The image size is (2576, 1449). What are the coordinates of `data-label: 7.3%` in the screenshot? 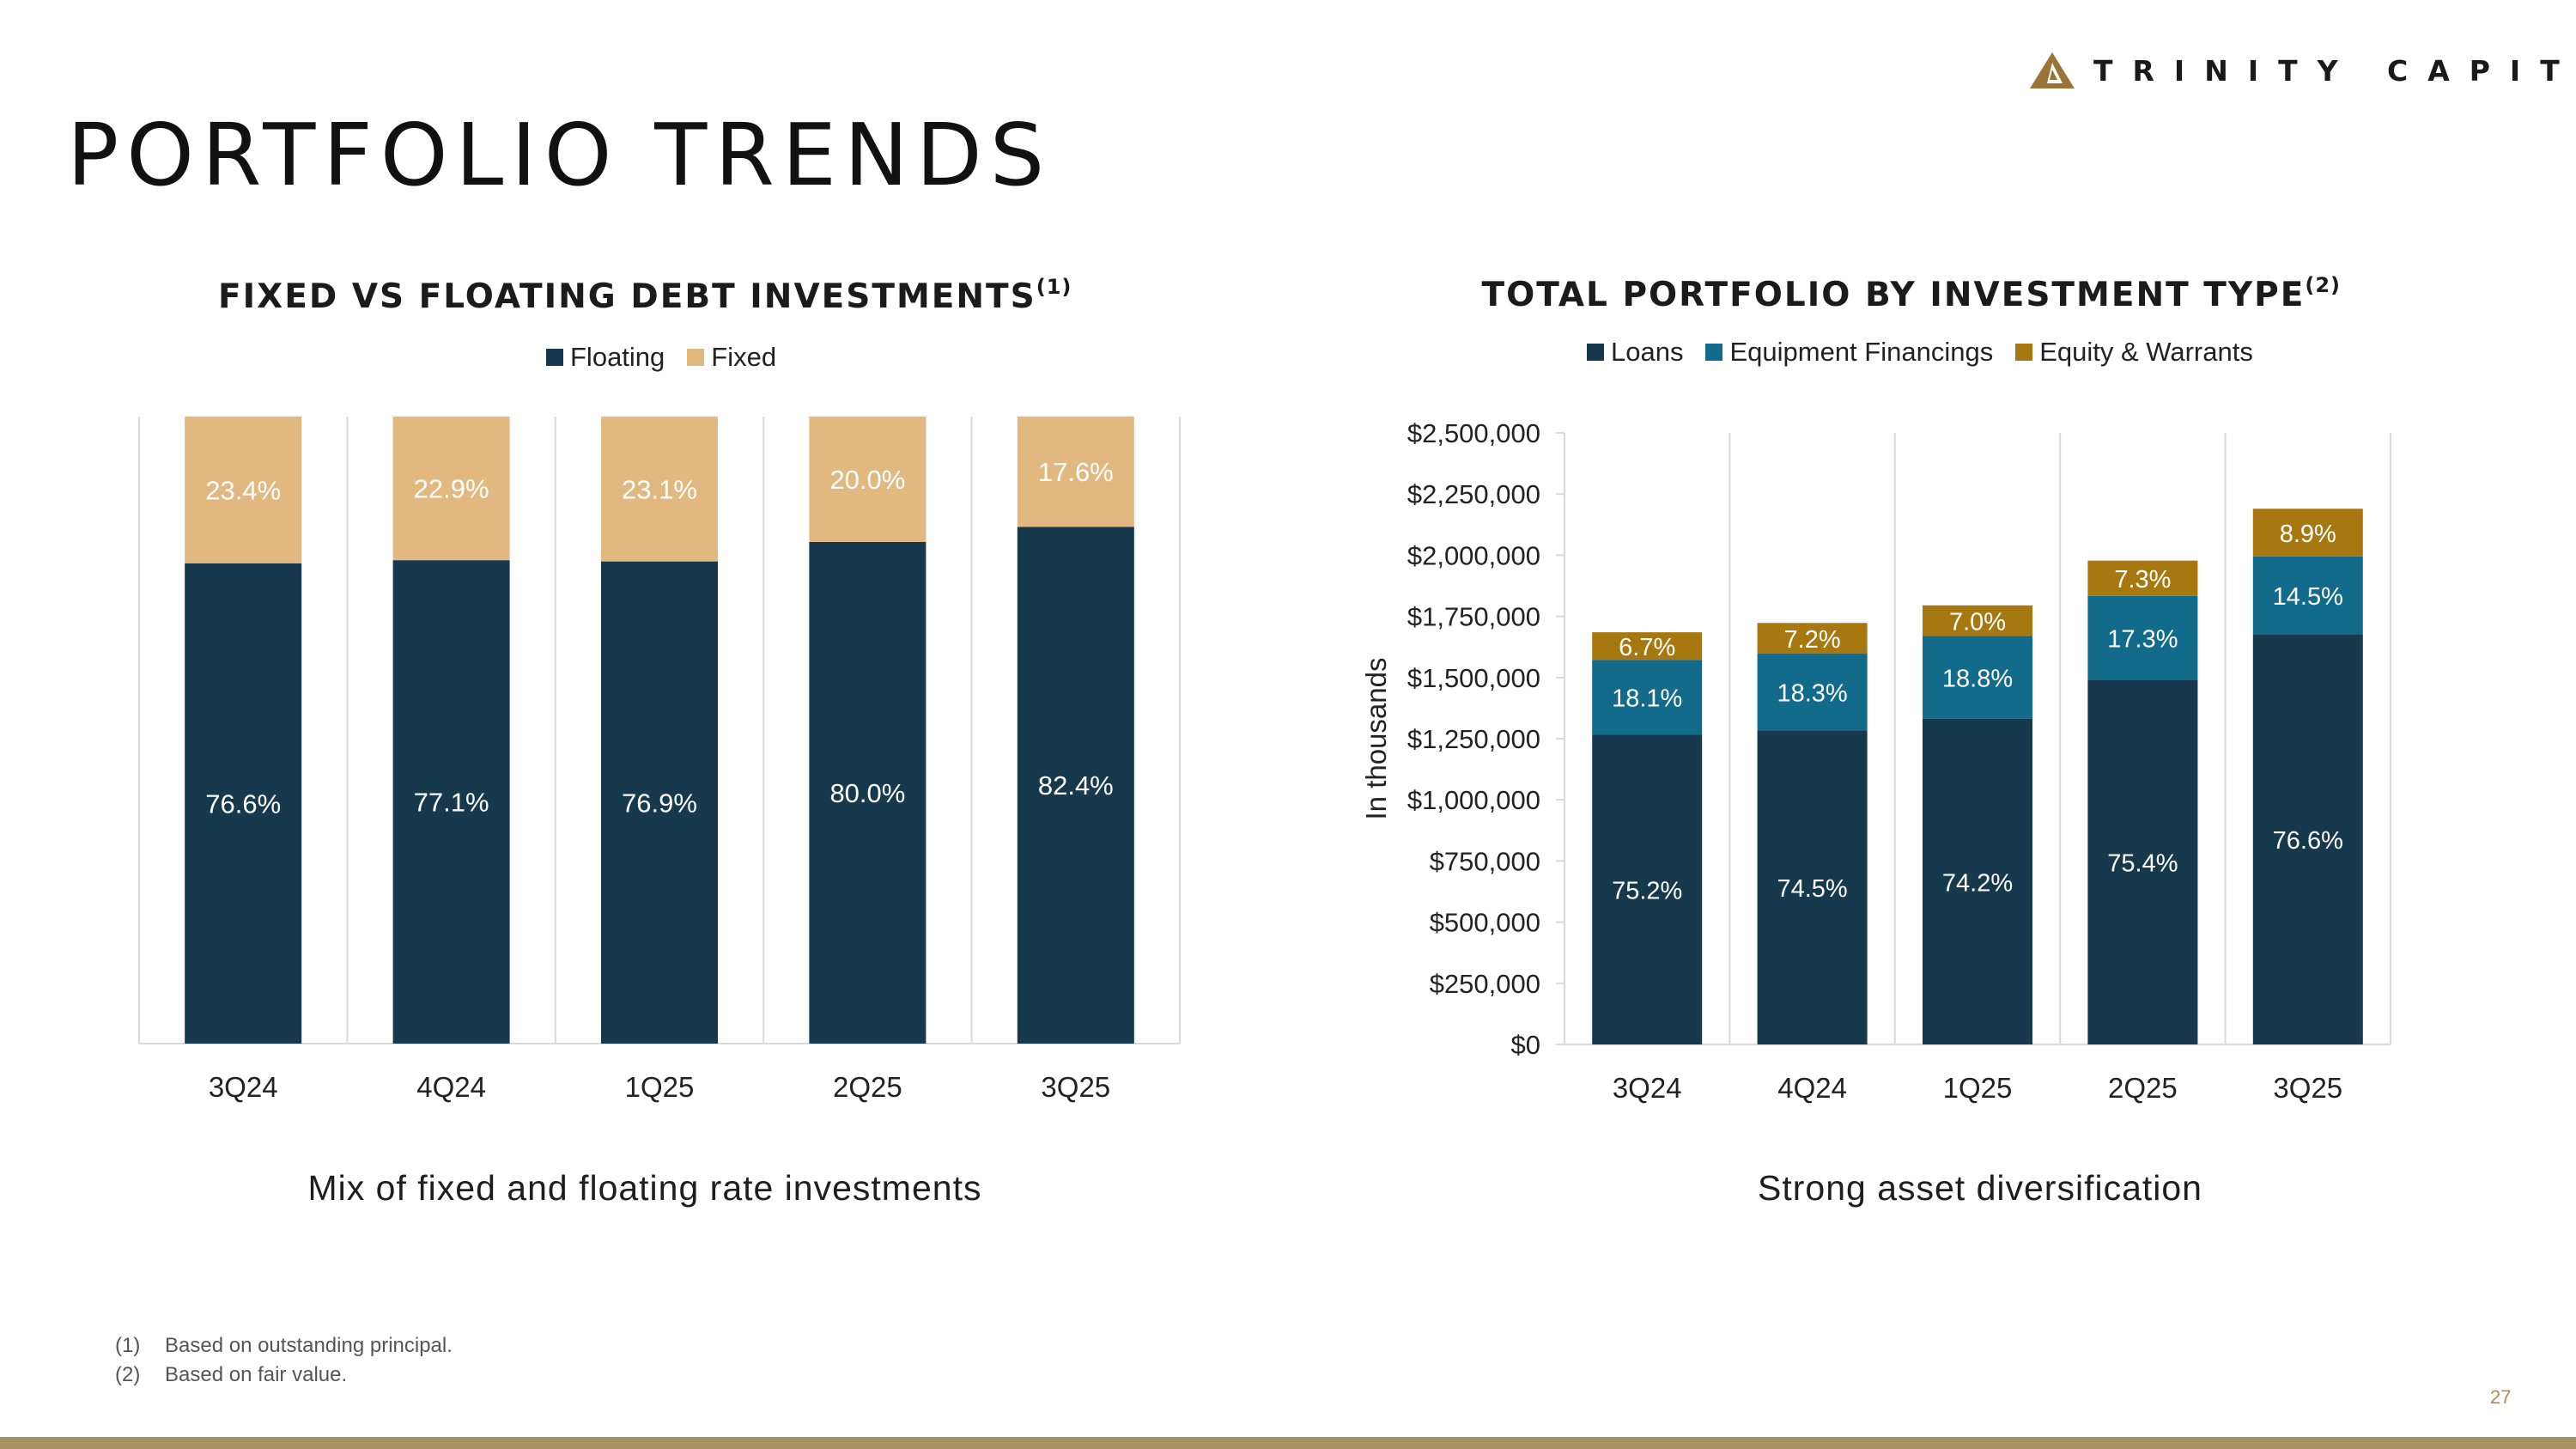 It's located at (2142, 580).